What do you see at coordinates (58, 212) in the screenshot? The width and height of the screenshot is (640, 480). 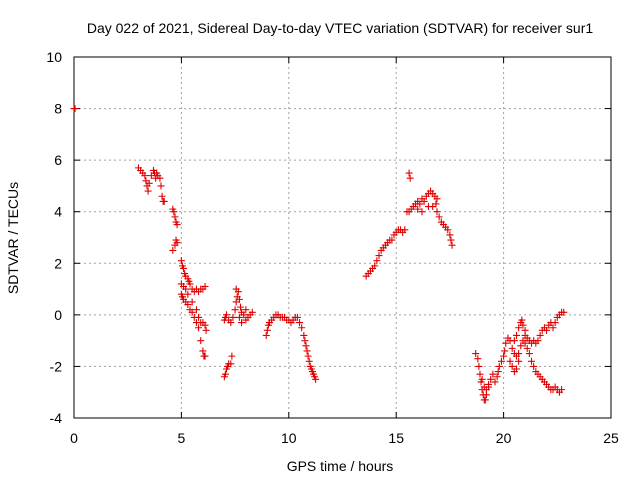 I see `y-tick-label: 4` at bounding box center [58, 212].